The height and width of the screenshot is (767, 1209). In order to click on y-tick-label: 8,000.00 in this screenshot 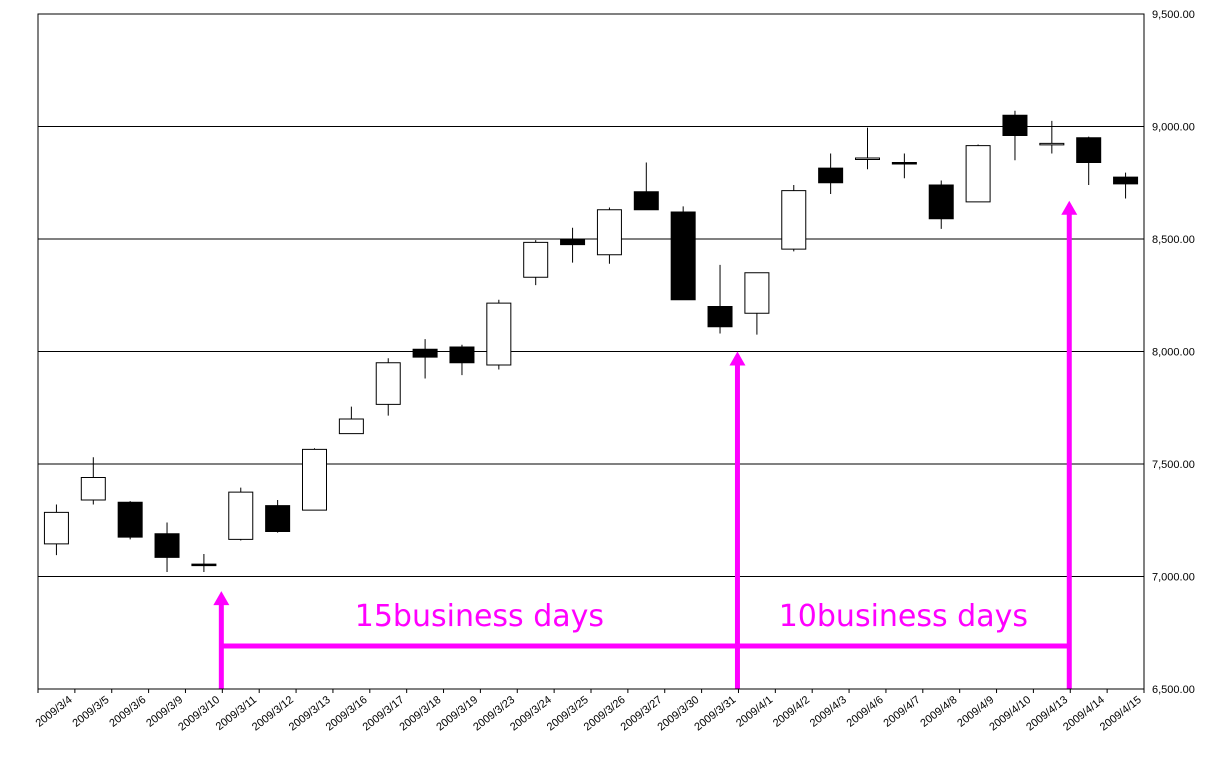, I will do `click(1173, 353)`.